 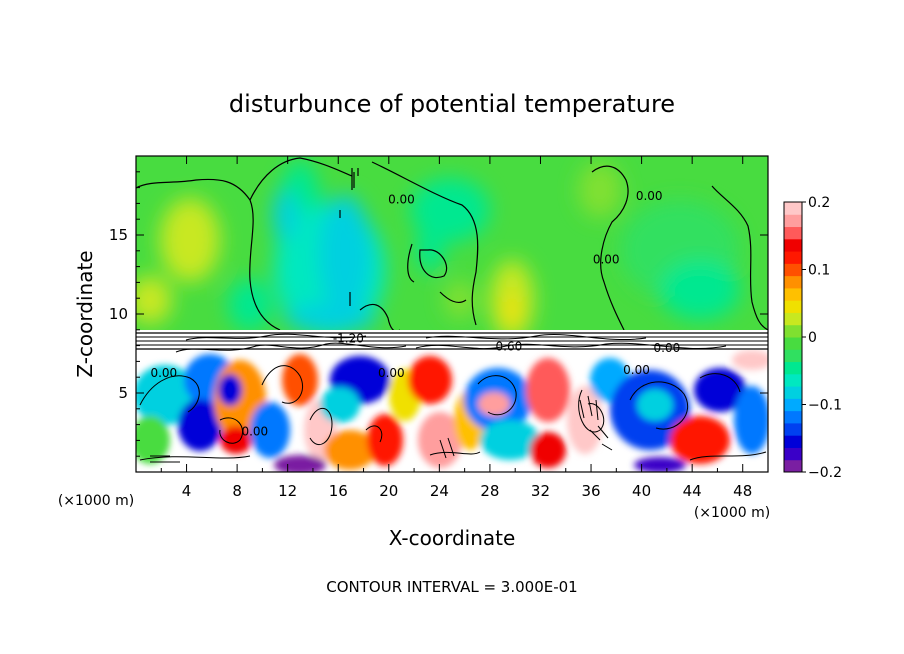 I want to click on colorbar: 0.2 0.1 0 −0.1 −0.2, so click(x=812, y=338).